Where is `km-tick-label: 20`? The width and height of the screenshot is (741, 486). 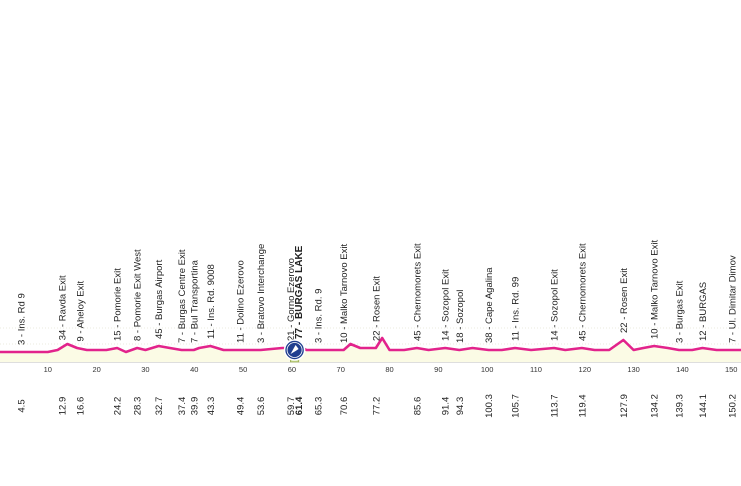
km-tick-label: 20 is located at coordinates (96, 369).